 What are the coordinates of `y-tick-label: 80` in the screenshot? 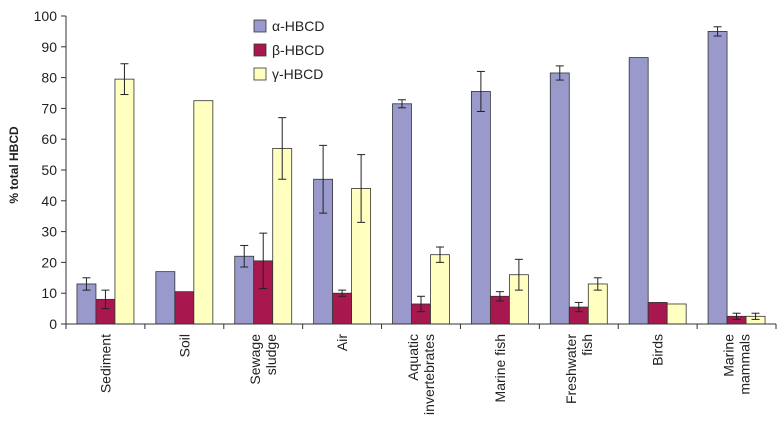 It's located at (49, 78).